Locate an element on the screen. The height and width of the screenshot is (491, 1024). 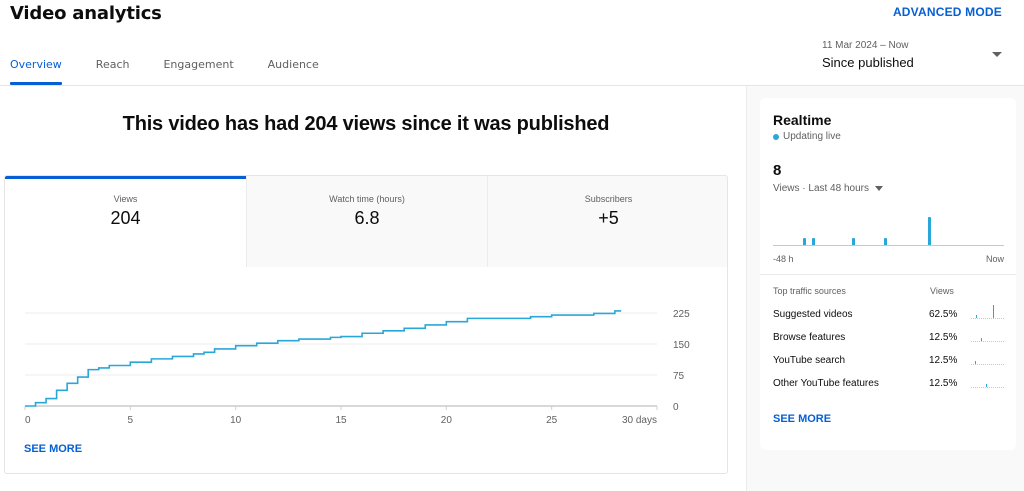
svg-text: 25 is located at coordinates (552, 420).